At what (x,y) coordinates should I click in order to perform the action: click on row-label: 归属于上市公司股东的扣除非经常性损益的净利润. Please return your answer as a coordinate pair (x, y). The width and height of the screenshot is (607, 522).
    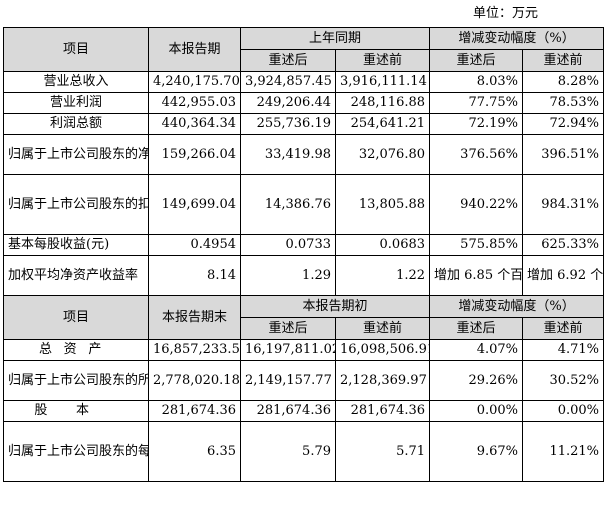
    Looking at the image, I should click on (76, 204).